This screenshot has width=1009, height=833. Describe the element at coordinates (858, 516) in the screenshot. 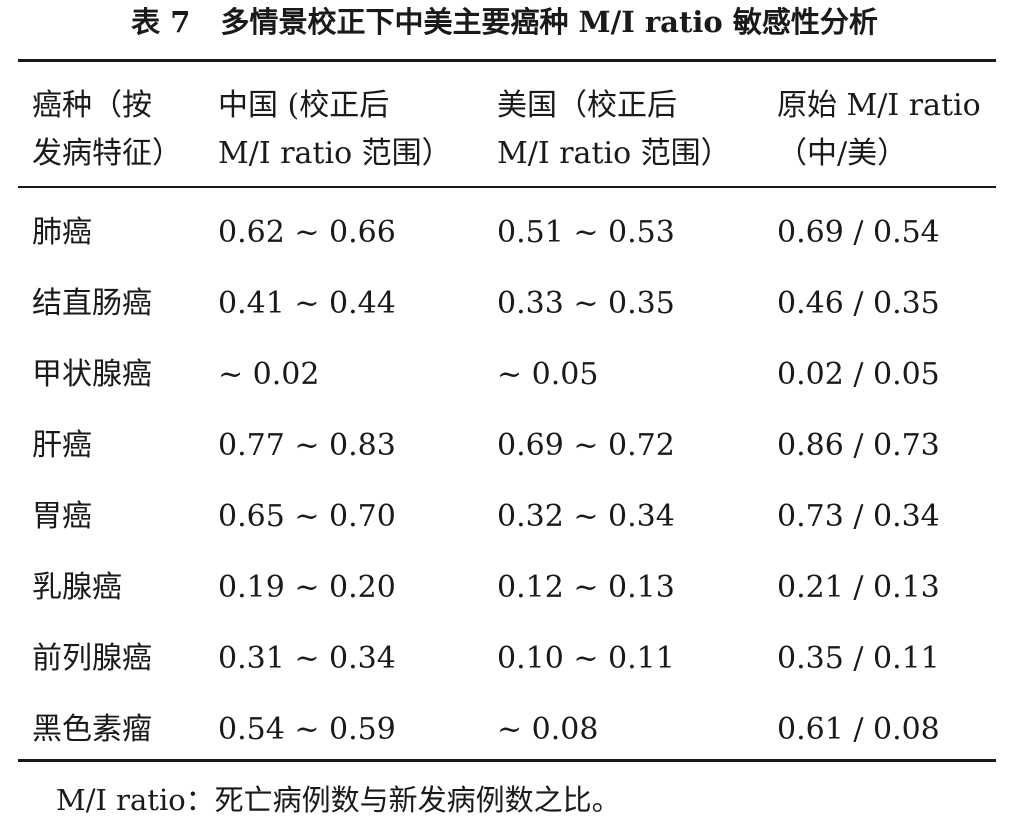

I see `original-ratio-cell: 0.73 / 0.34` at that location.